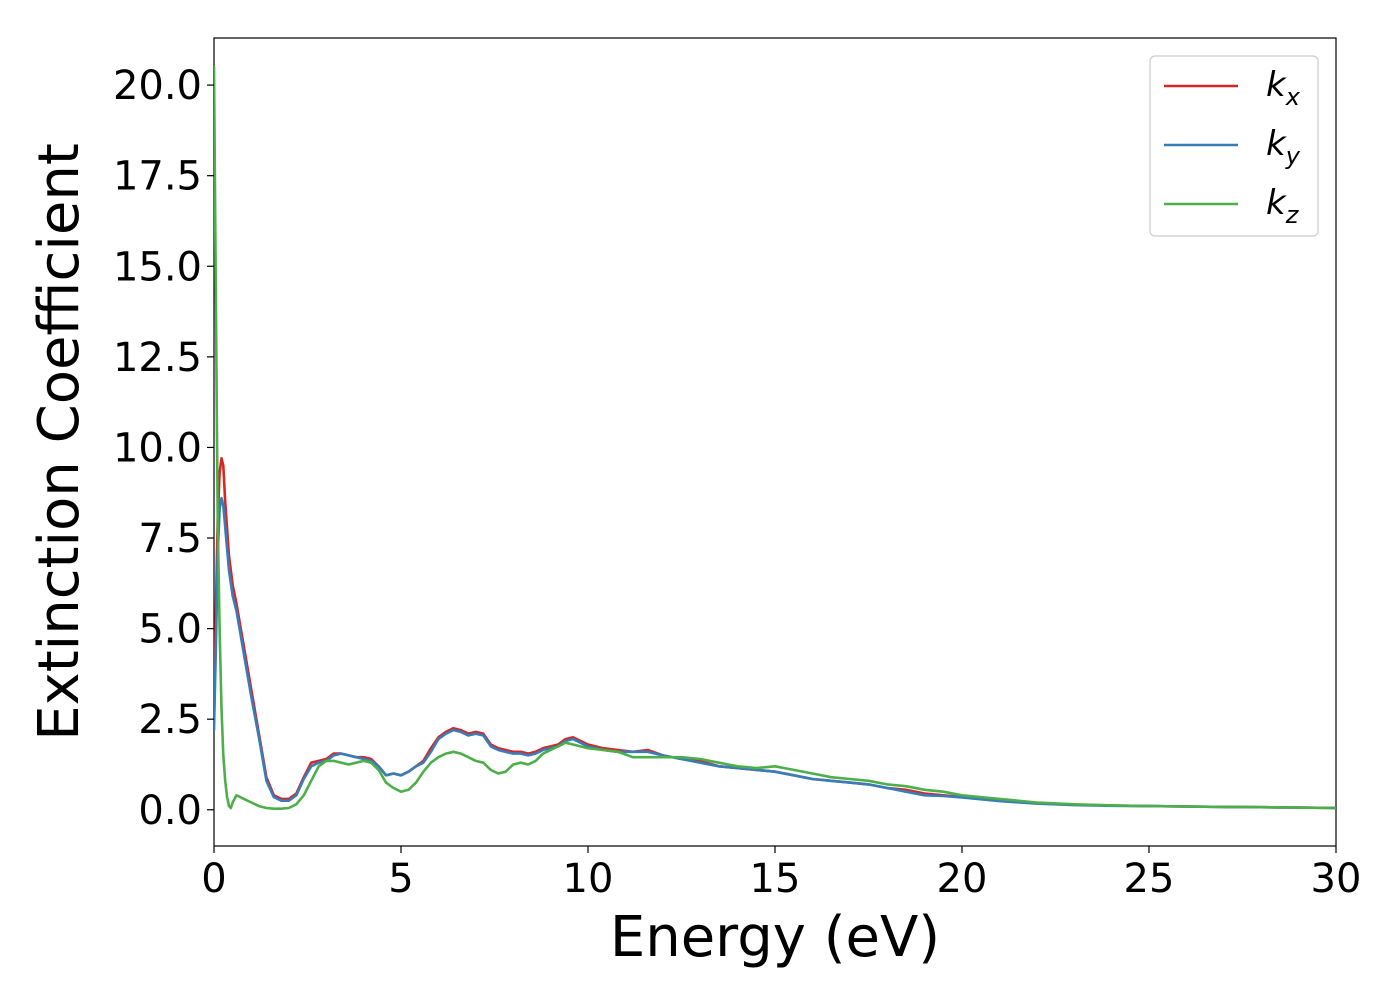 The image size is (1400, 1000). Describe the element at coordinates (59, 442) in the screenshot. I see `y-axis-title: Extinction Coefficient` at that location.